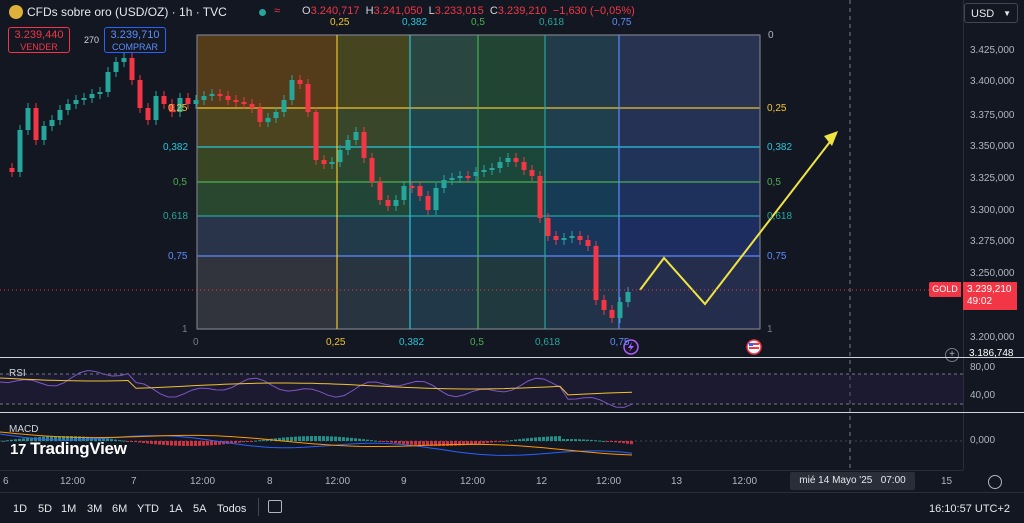  I want to click on fib-label: 0,618, so click(552, 22).